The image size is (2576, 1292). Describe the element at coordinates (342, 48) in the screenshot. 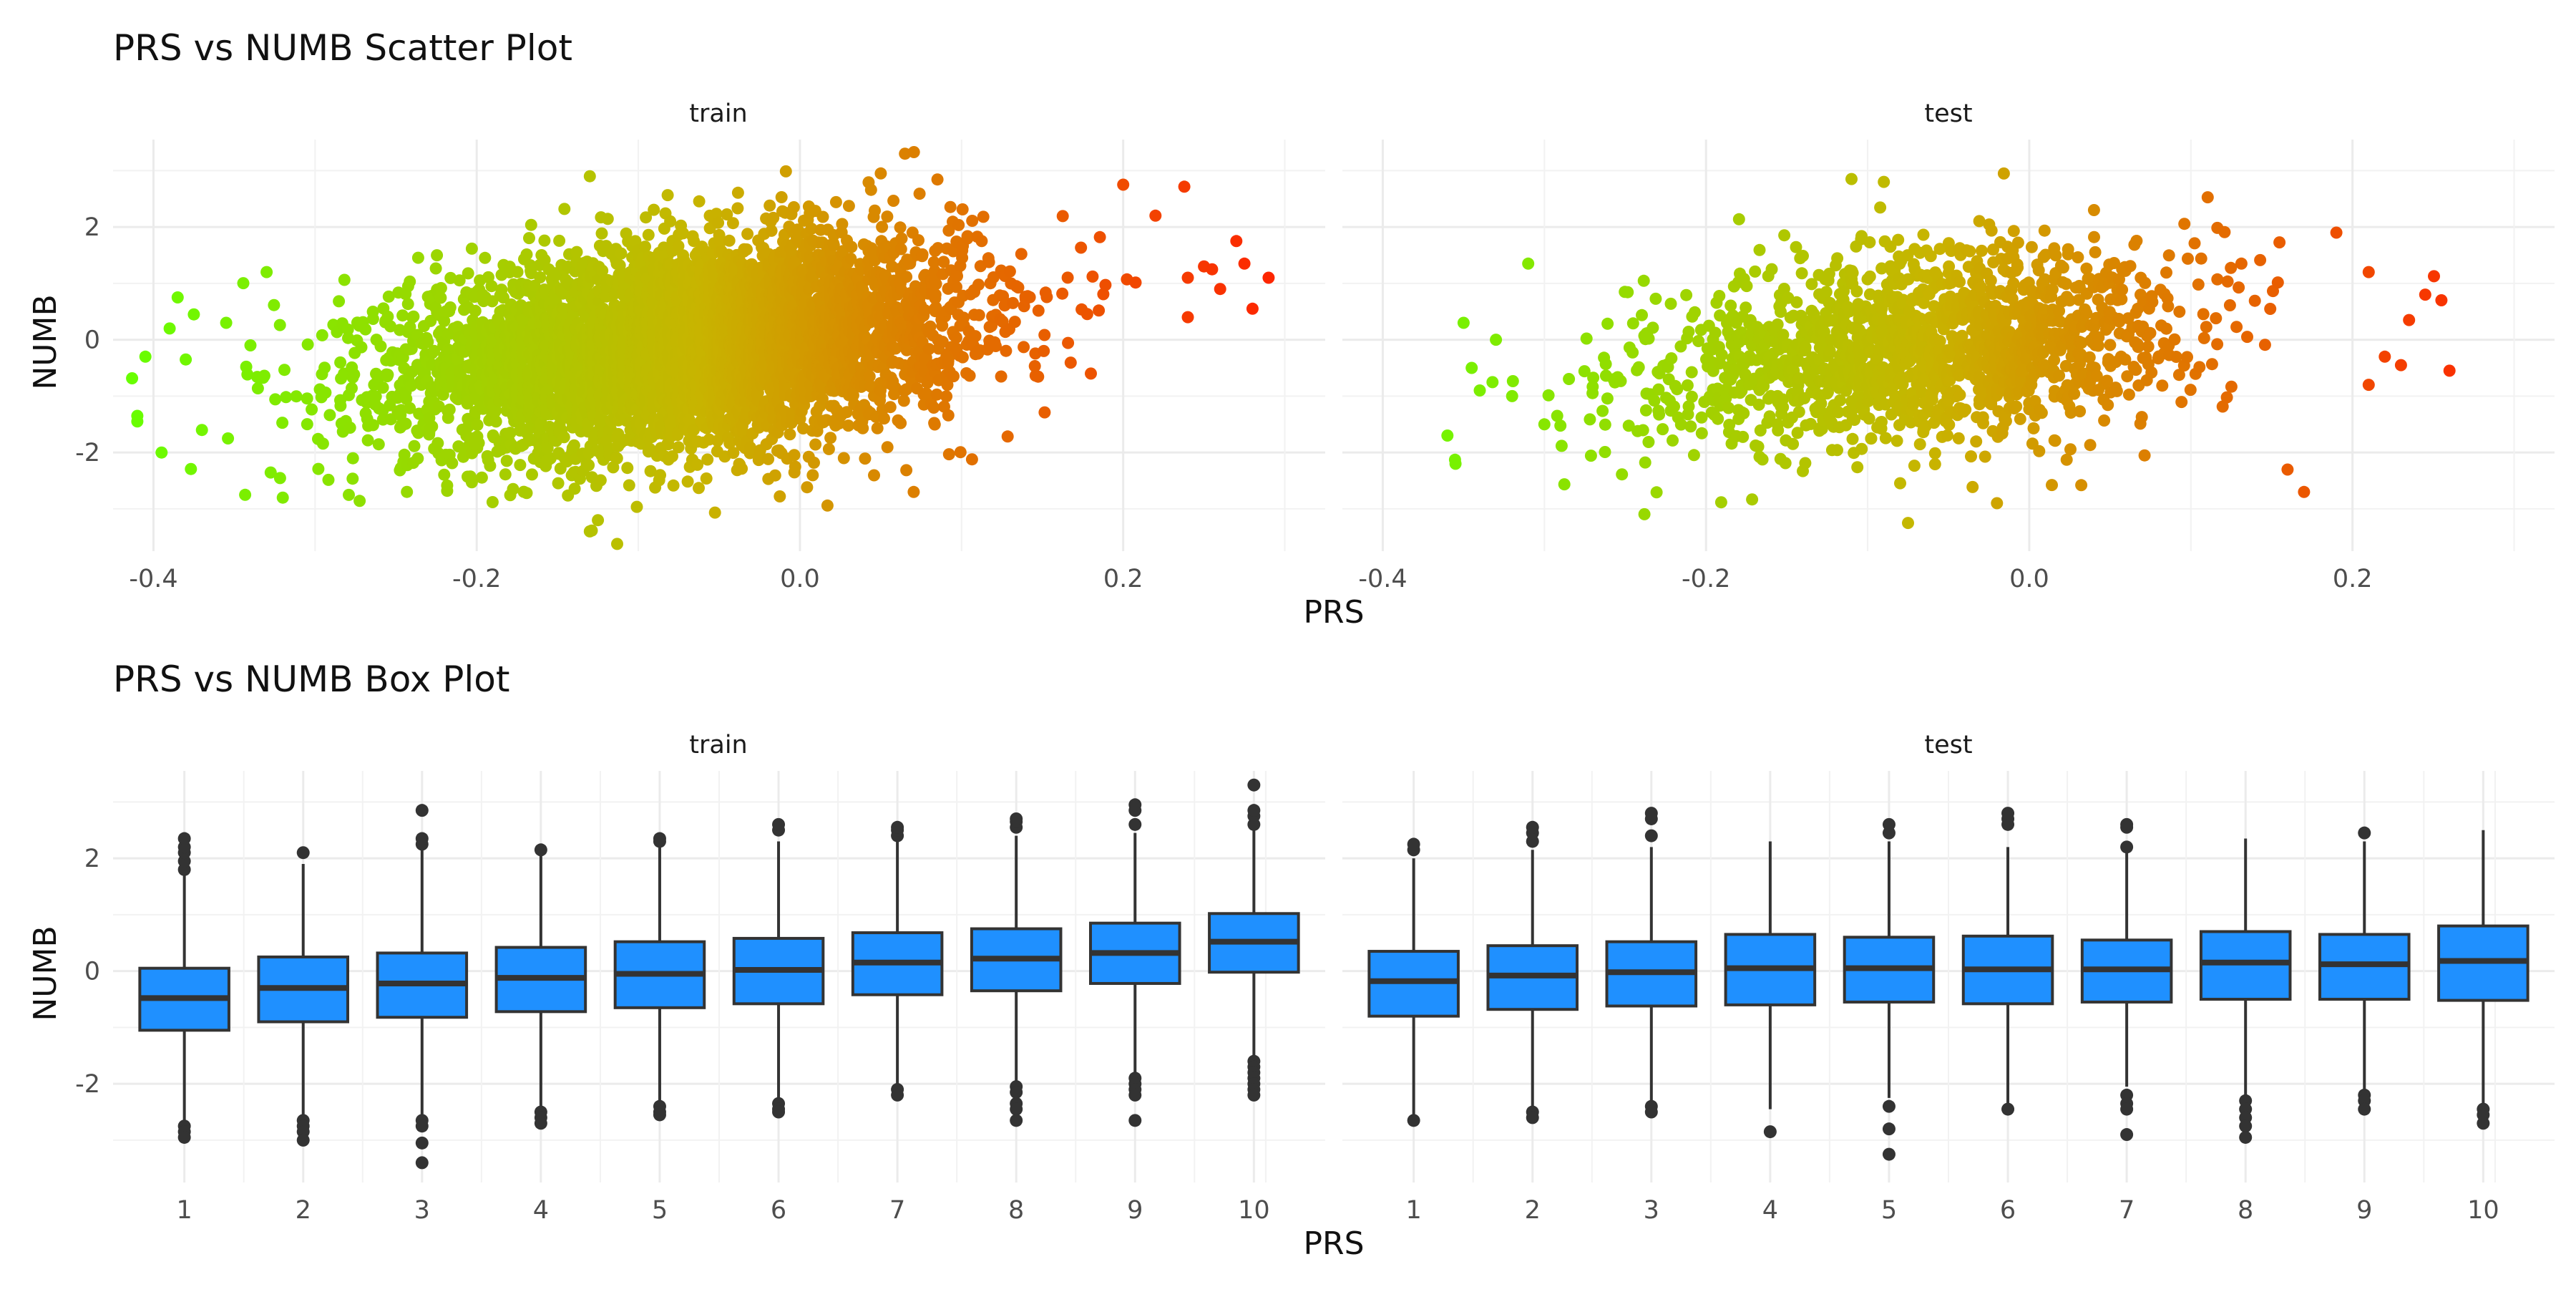

I see `scatter-plot-title: PRS vs NUMB Scatter Plot` at that location.